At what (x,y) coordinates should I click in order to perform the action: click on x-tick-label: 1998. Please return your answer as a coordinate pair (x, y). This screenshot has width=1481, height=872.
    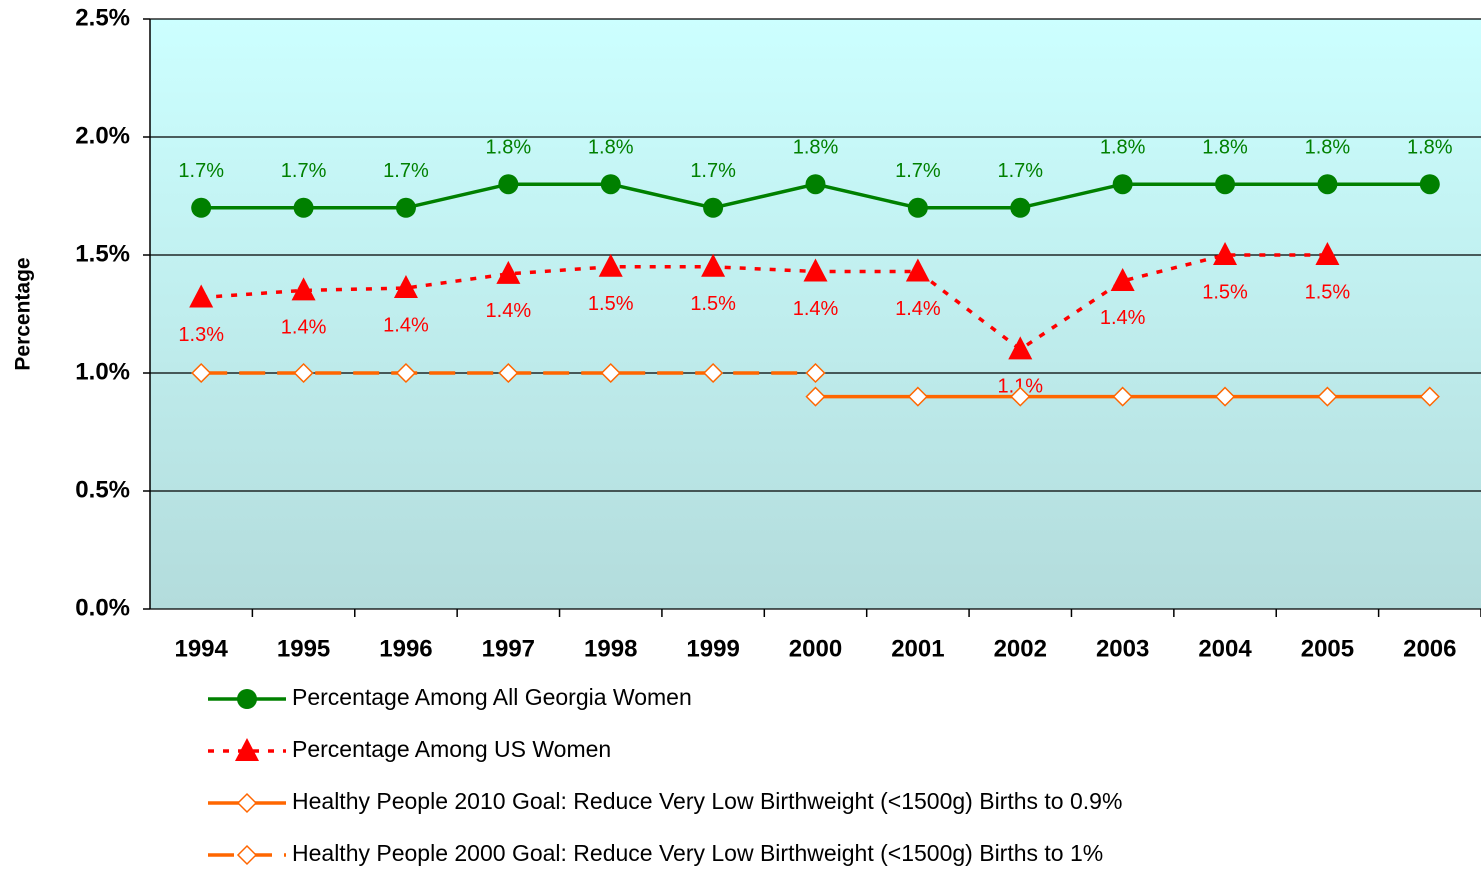
    Looking at the image, I should click on (610, 648).